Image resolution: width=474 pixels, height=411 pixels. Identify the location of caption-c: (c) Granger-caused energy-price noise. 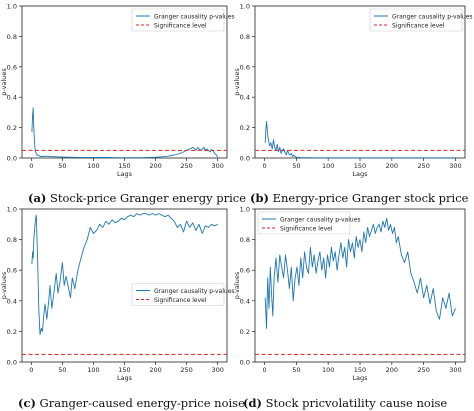
(131, 403).